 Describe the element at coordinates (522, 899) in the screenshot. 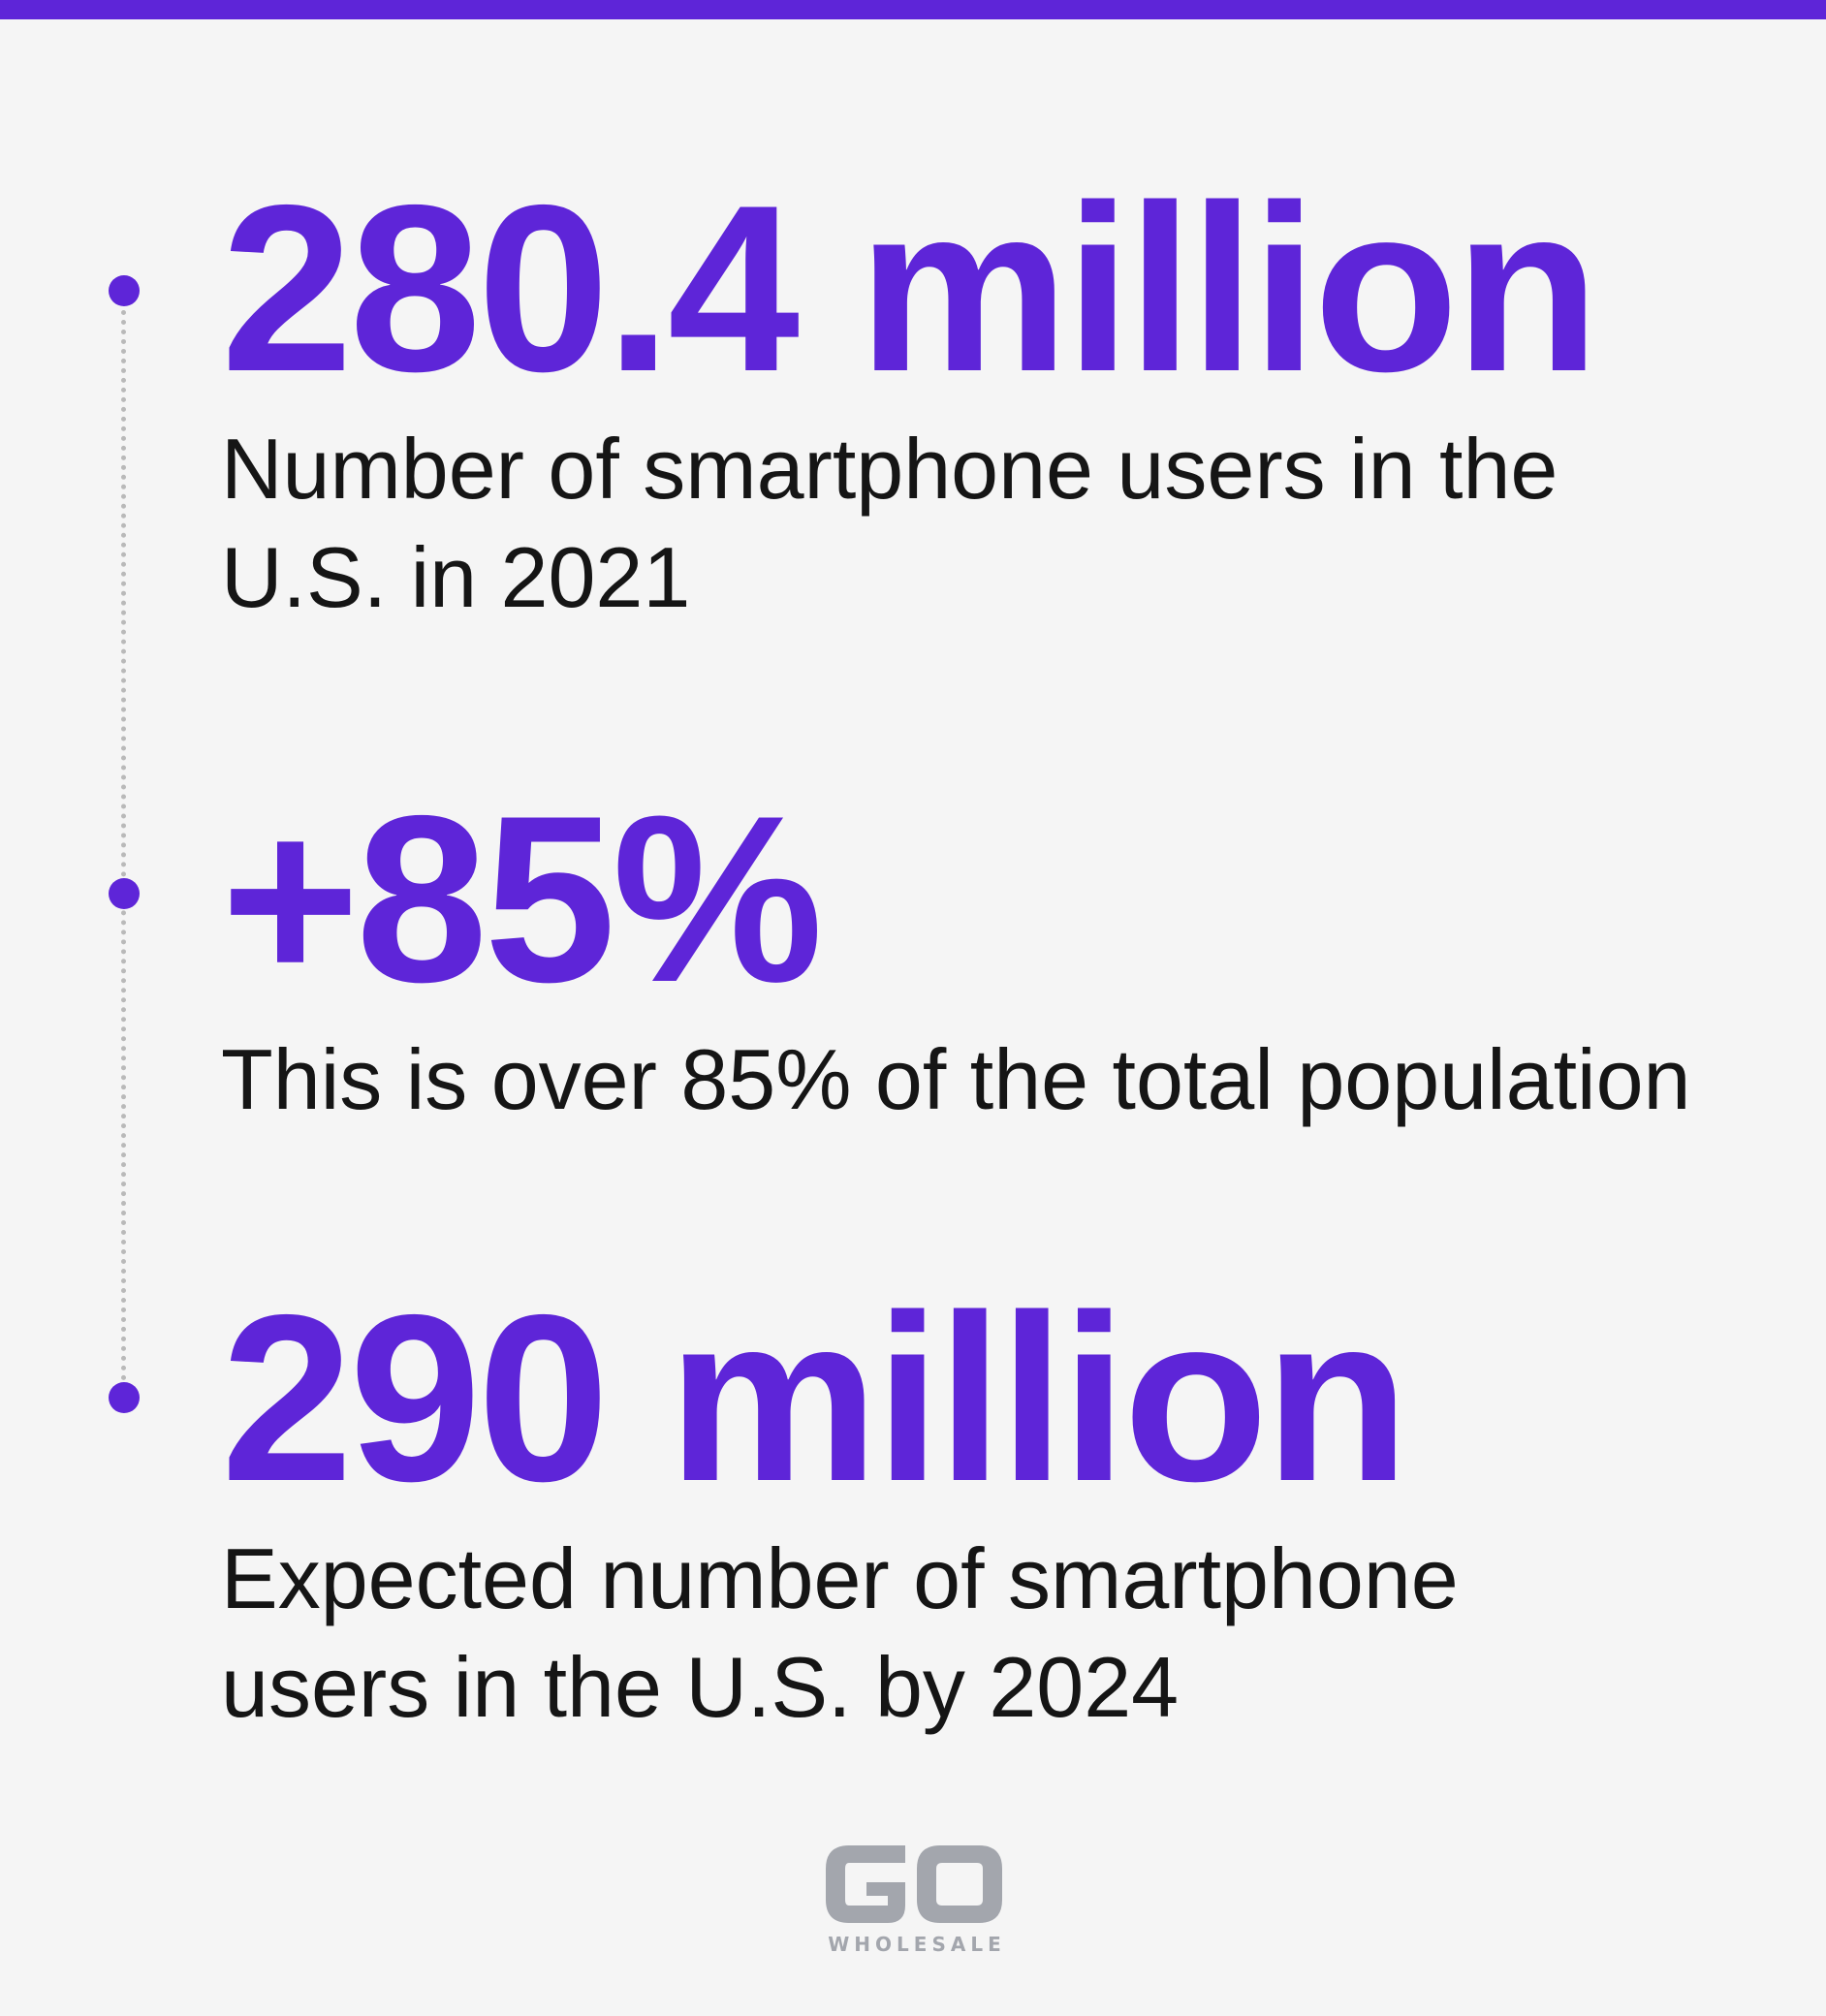

I see `stat-value: +85%` at that location.